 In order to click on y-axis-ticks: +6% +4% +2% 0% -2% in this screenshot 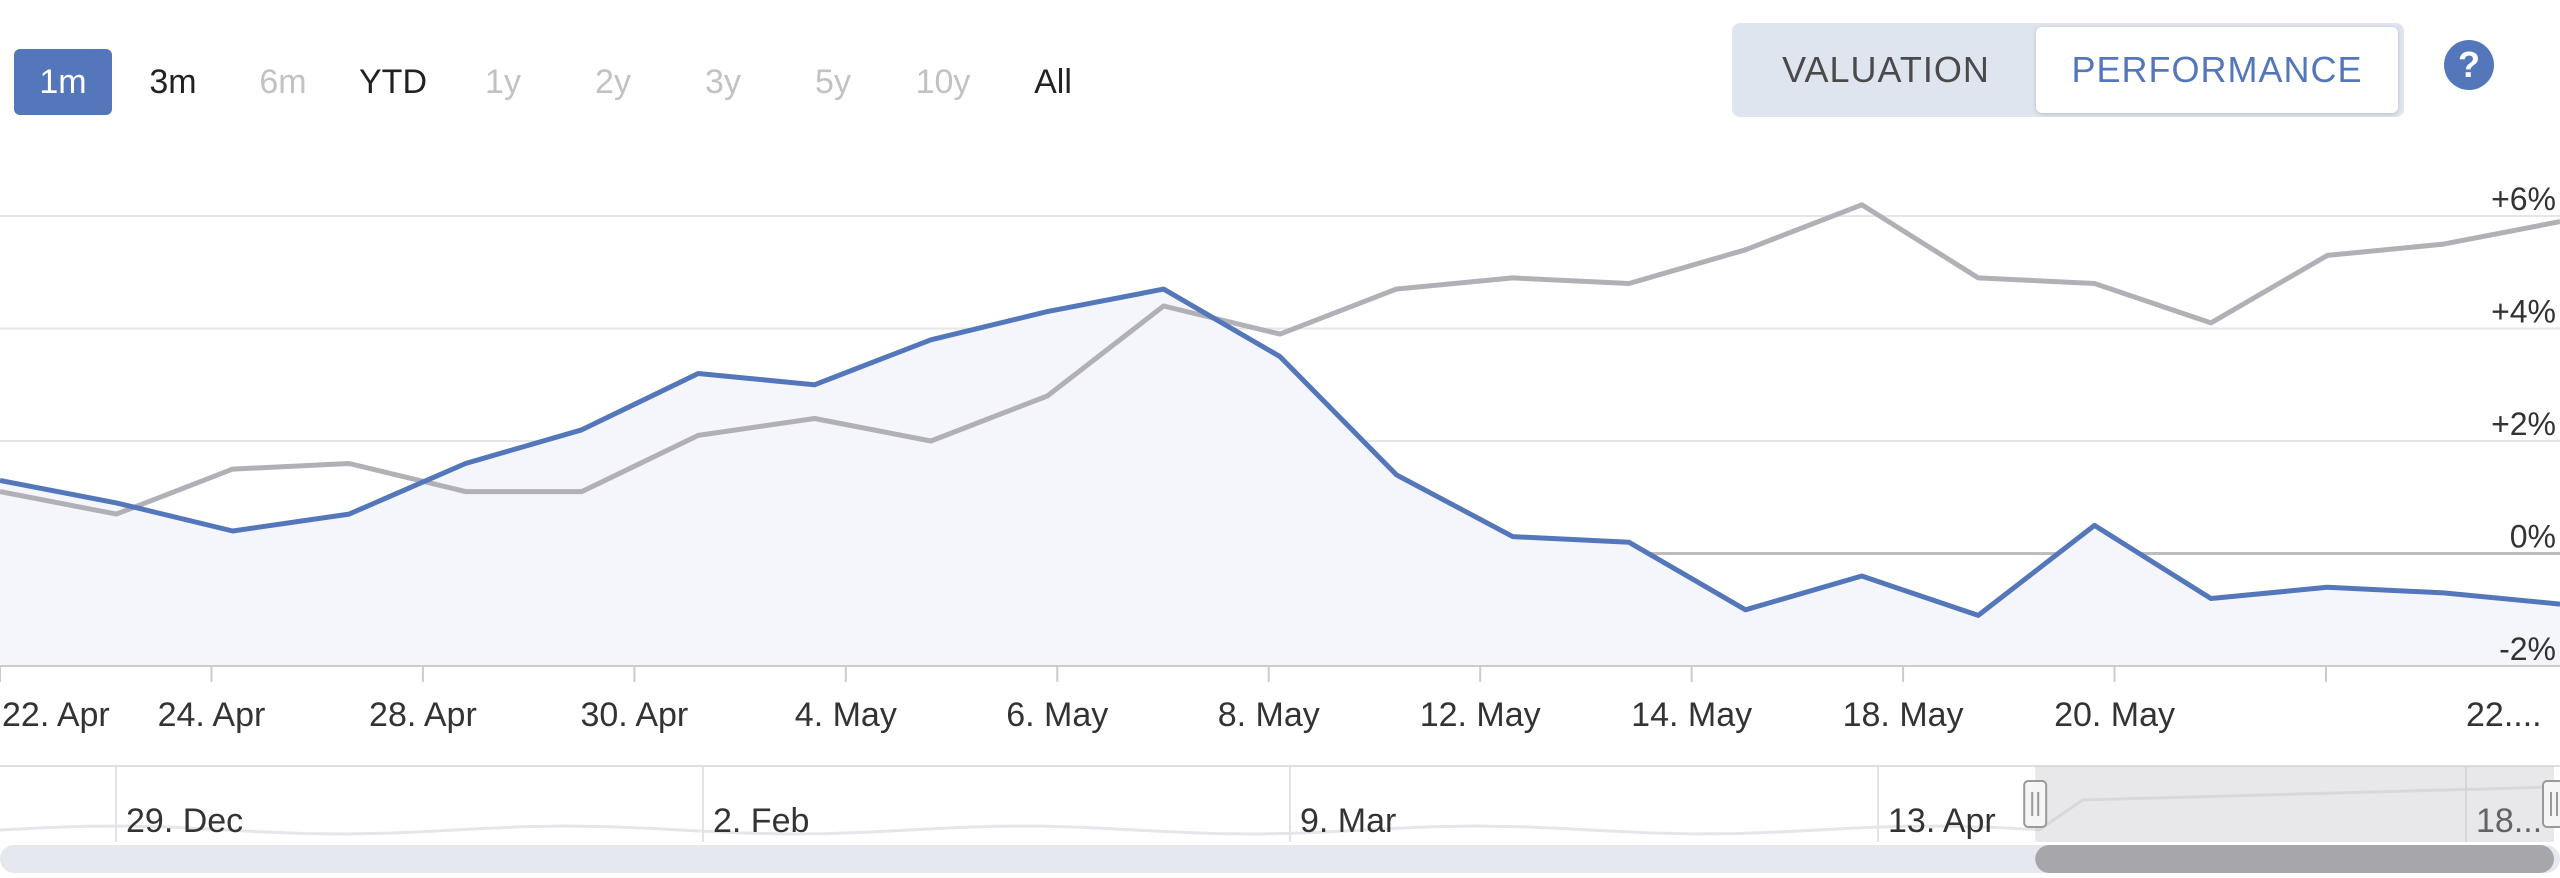, I will do `click(2523, 424)`.